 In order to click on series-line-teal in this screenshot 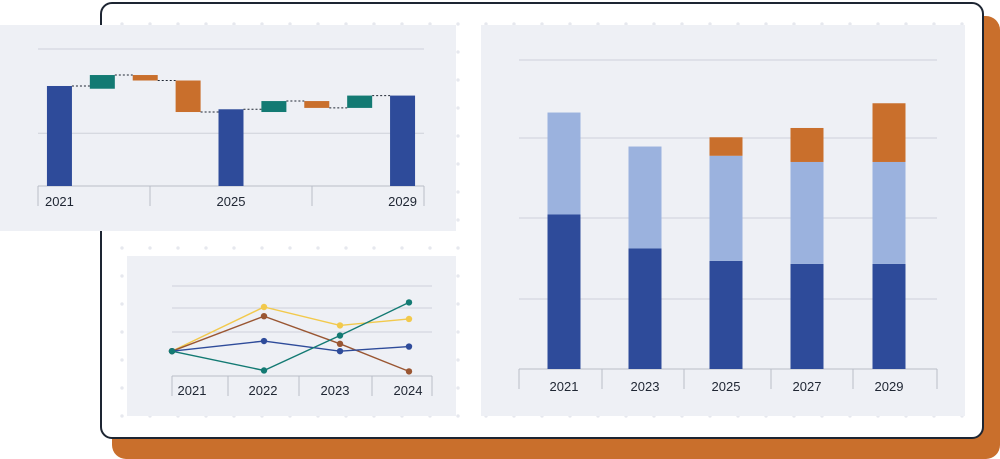, I will do `click(290, 336)`.